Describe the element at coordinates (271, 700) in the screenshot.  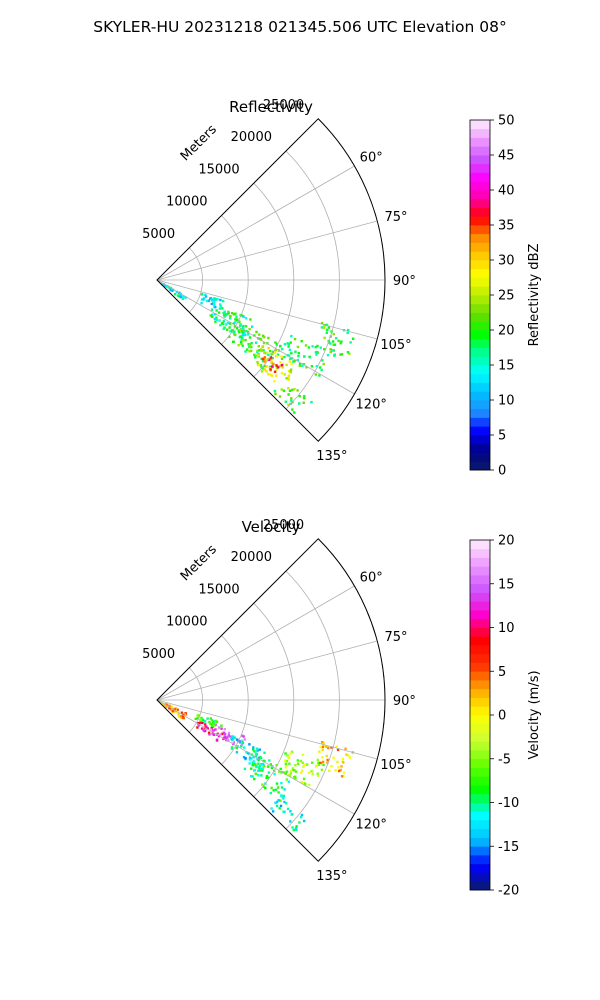
I see `polar-grid` at that location.